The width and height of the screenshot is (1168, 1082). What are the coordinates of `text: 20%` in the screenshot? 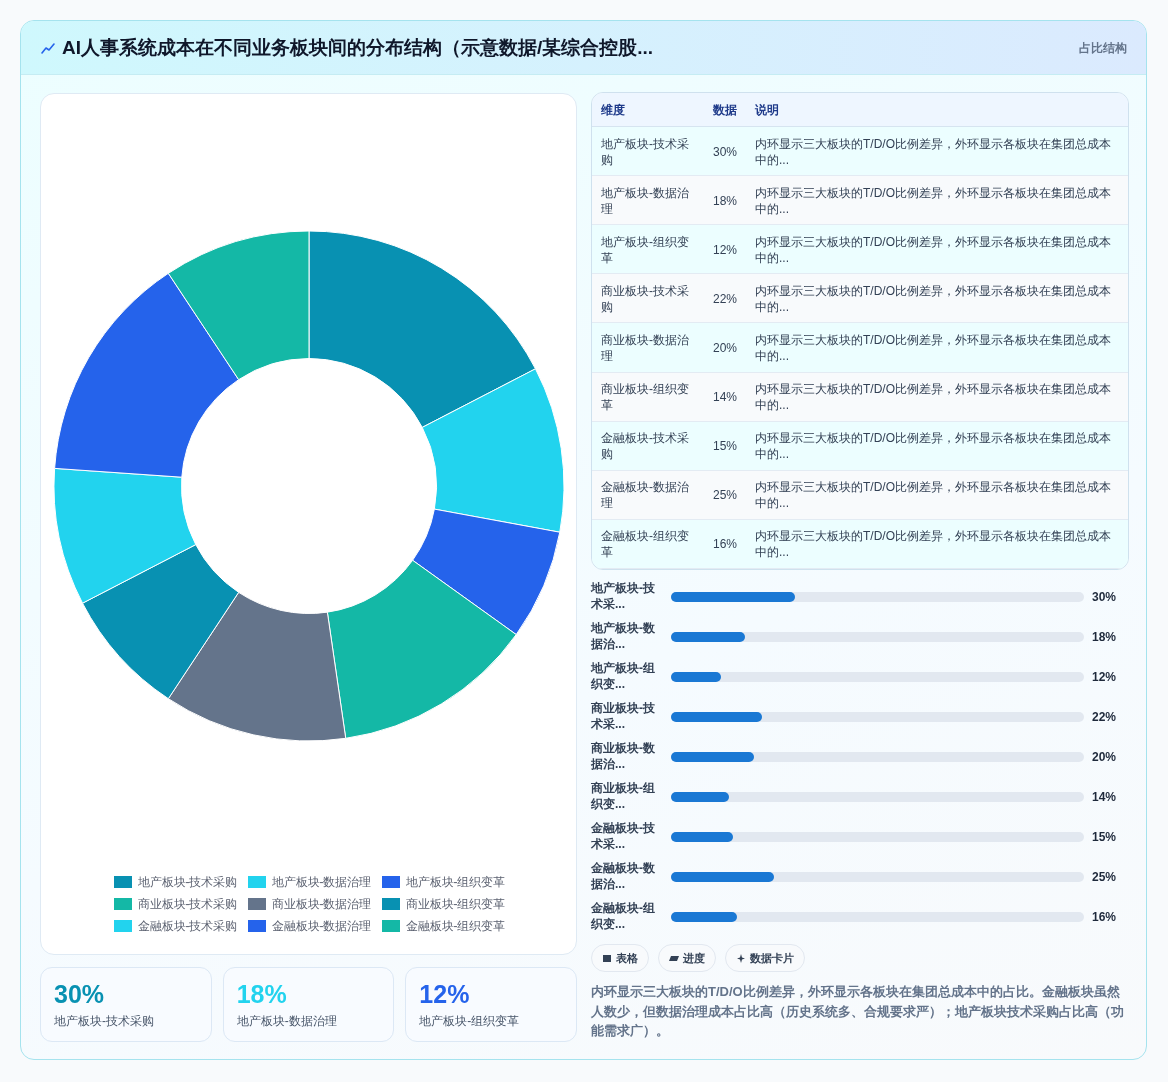 It's located at (725, 347).